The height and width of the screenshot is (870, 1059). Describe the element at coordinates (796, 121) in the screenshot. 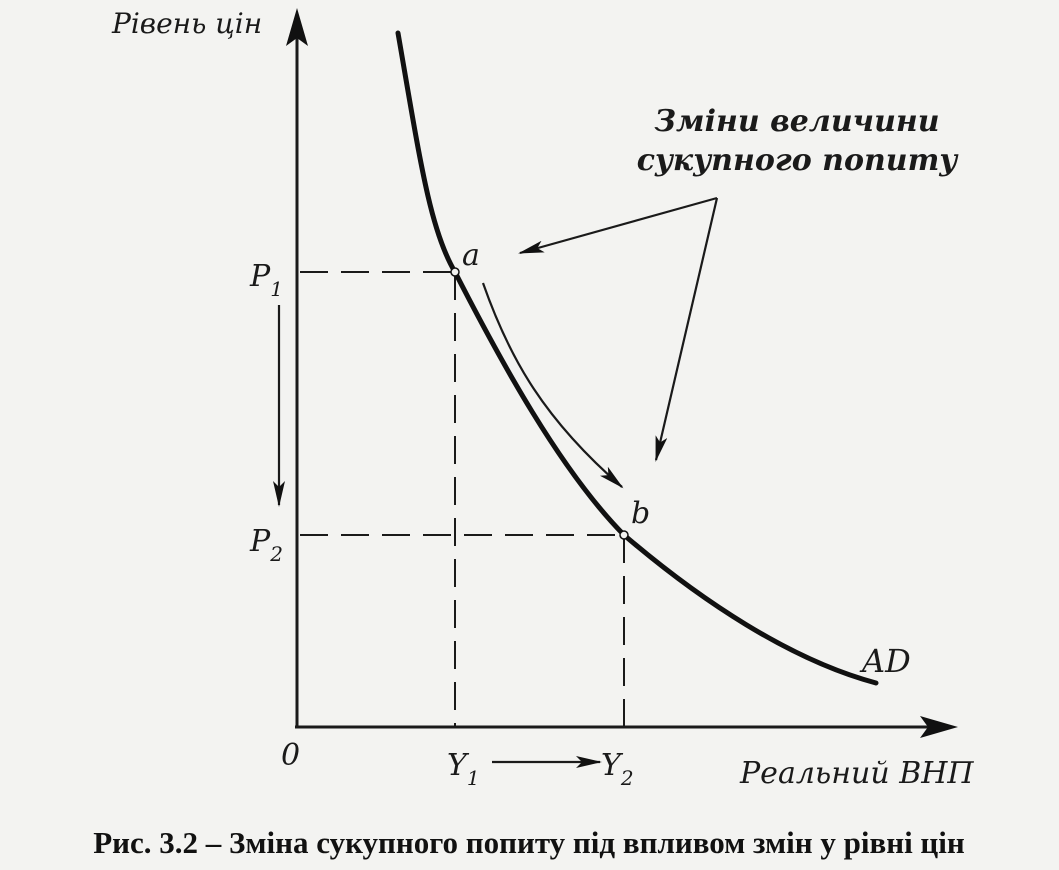

I see `annotation-line-1: Зміни величини` at that location.